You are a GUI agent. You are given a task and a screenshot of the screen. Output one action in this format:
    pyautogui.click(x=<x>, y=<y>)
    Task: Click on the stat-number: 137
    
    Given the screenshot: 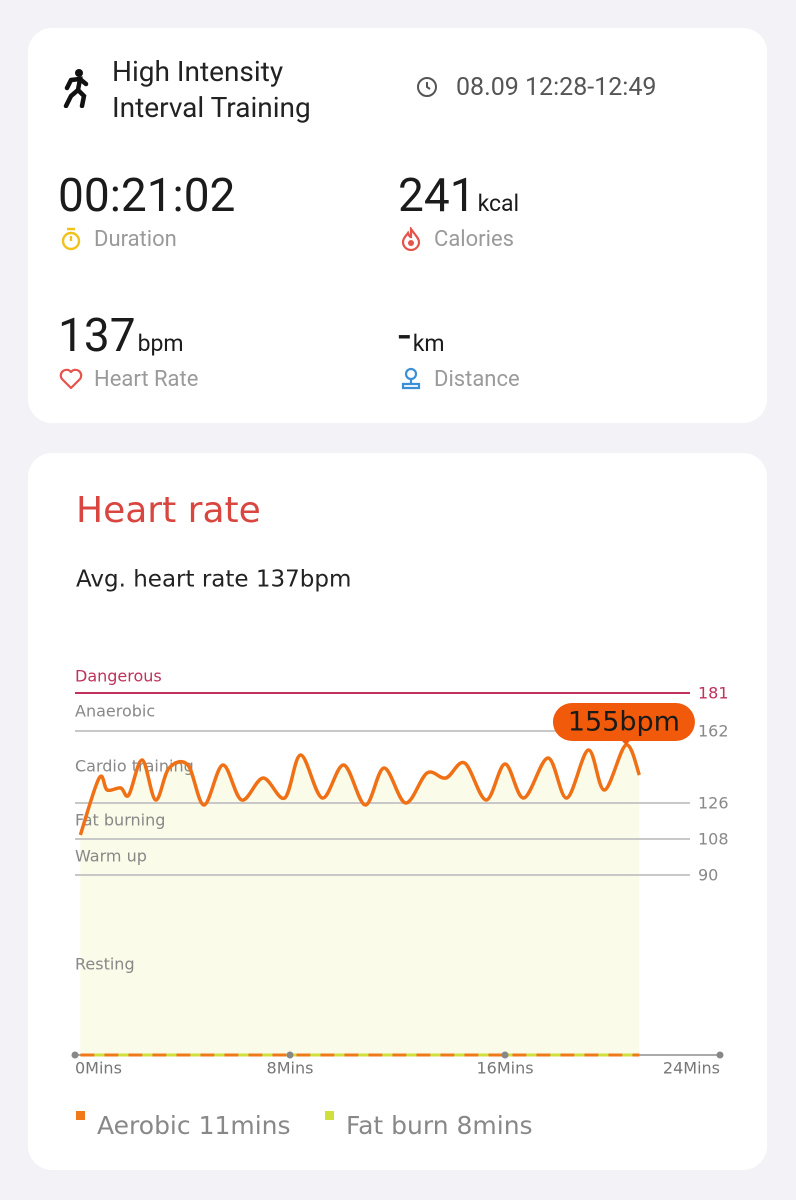 What is the action you would take?
    pyautogui.click(x=97, y=336)
    